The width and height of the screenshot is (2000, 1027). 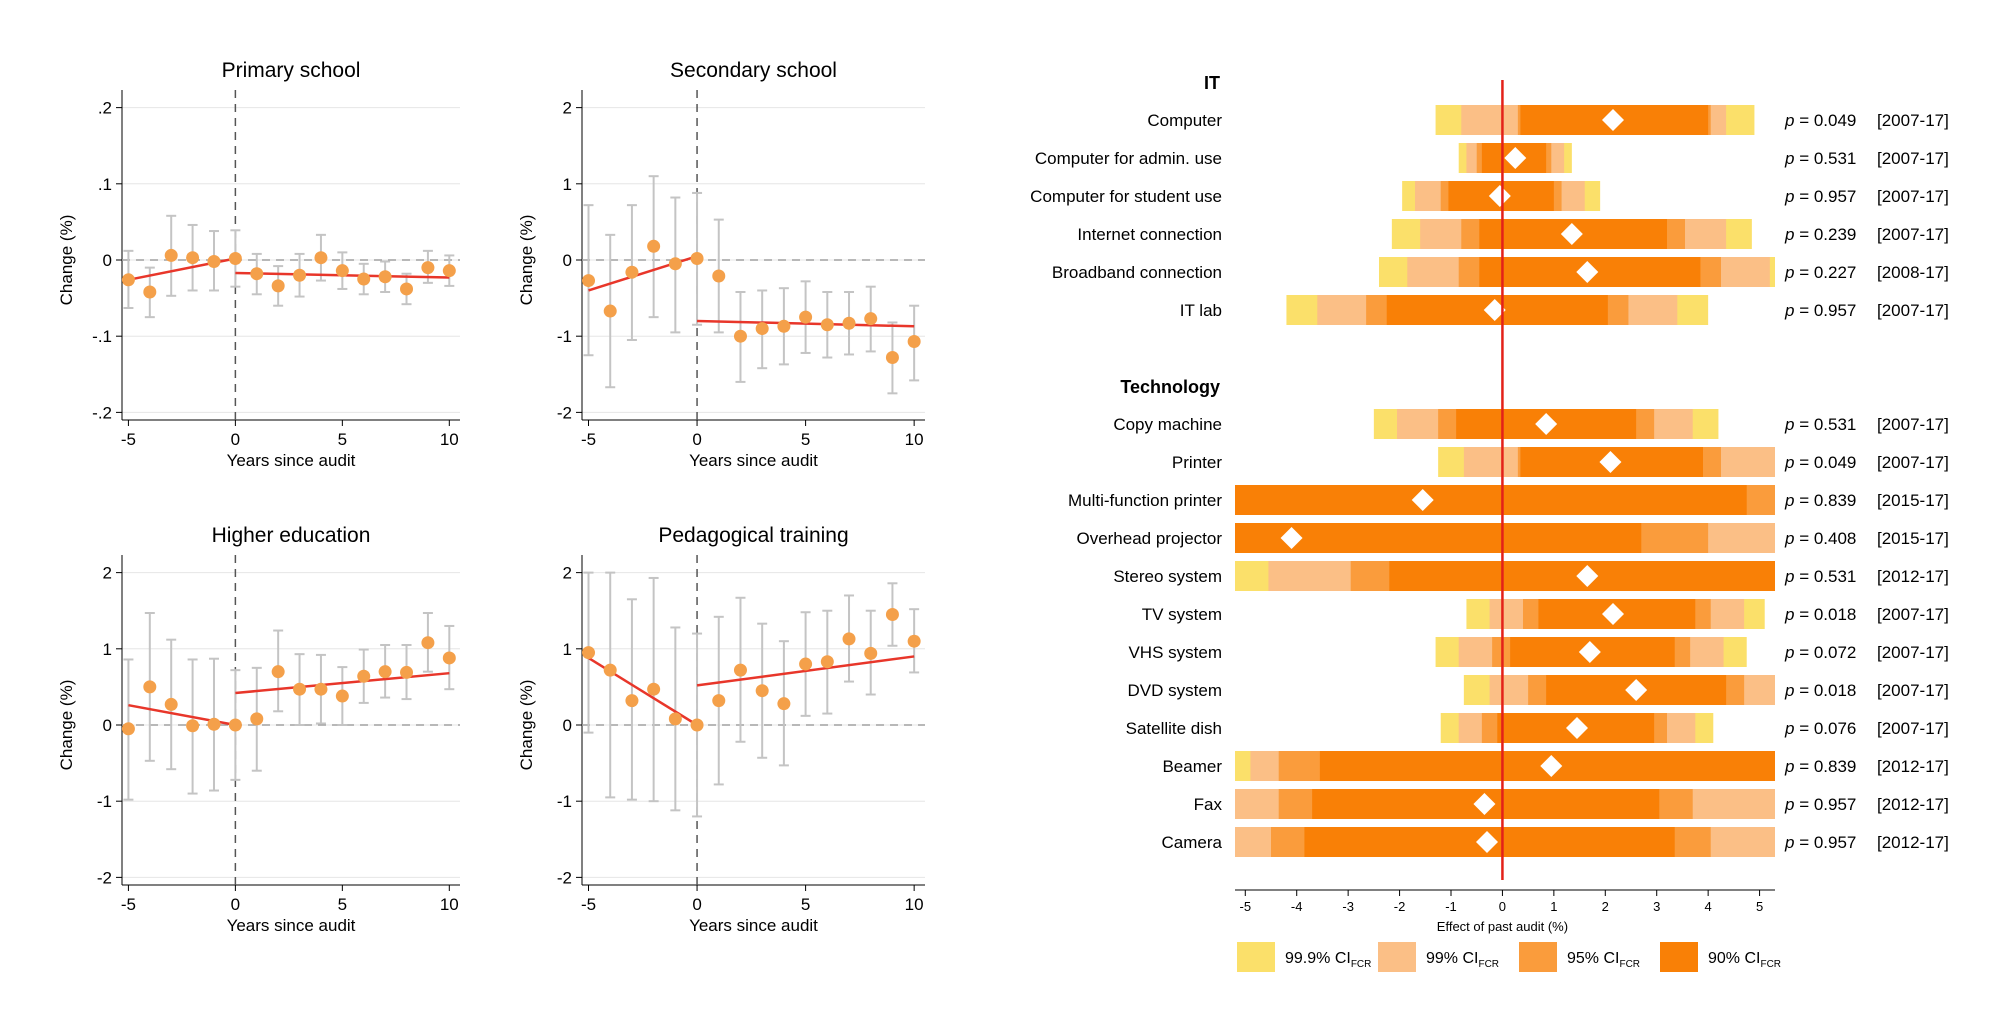 What do you see at coordinates (1197, 462) in the screenshot?
I see `row-label: Printer` at bounding box center [1197, 462].